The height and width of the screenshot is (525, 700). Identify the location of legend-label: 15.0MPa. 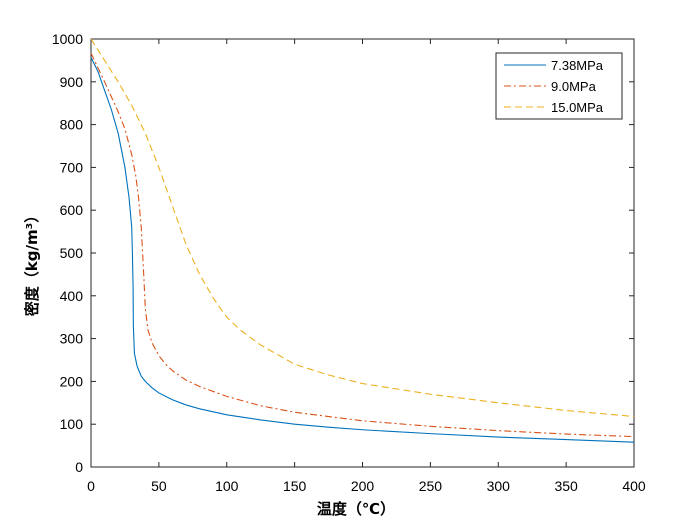
(577, 107).